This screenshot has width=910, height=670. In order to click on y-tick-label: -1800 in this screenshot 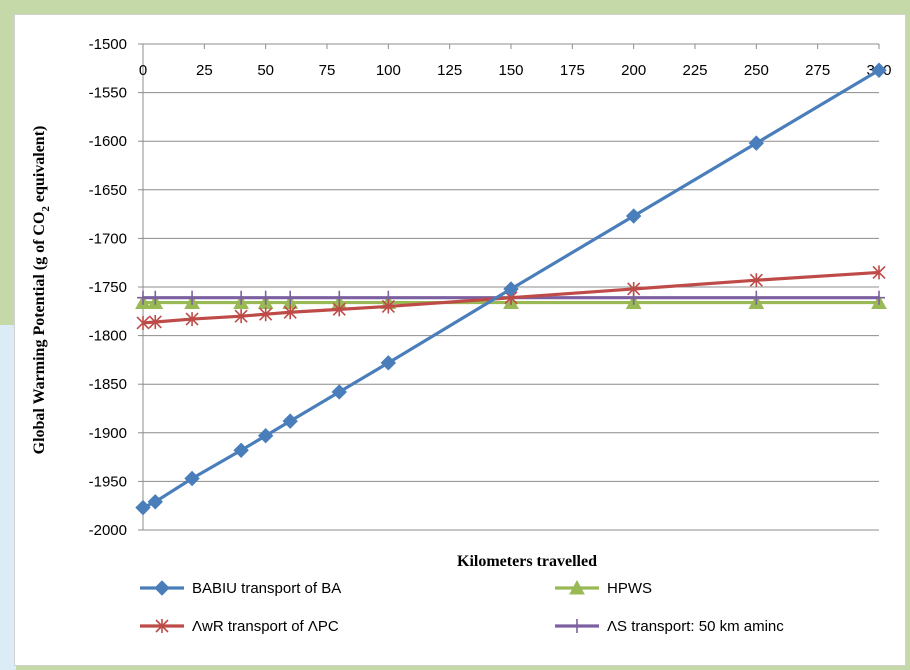, I will do `click(108, 336)`.